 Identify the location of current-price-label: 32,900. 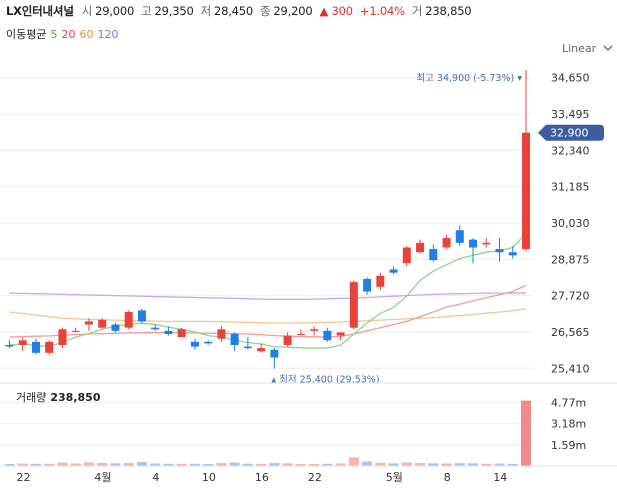
(569, 133).